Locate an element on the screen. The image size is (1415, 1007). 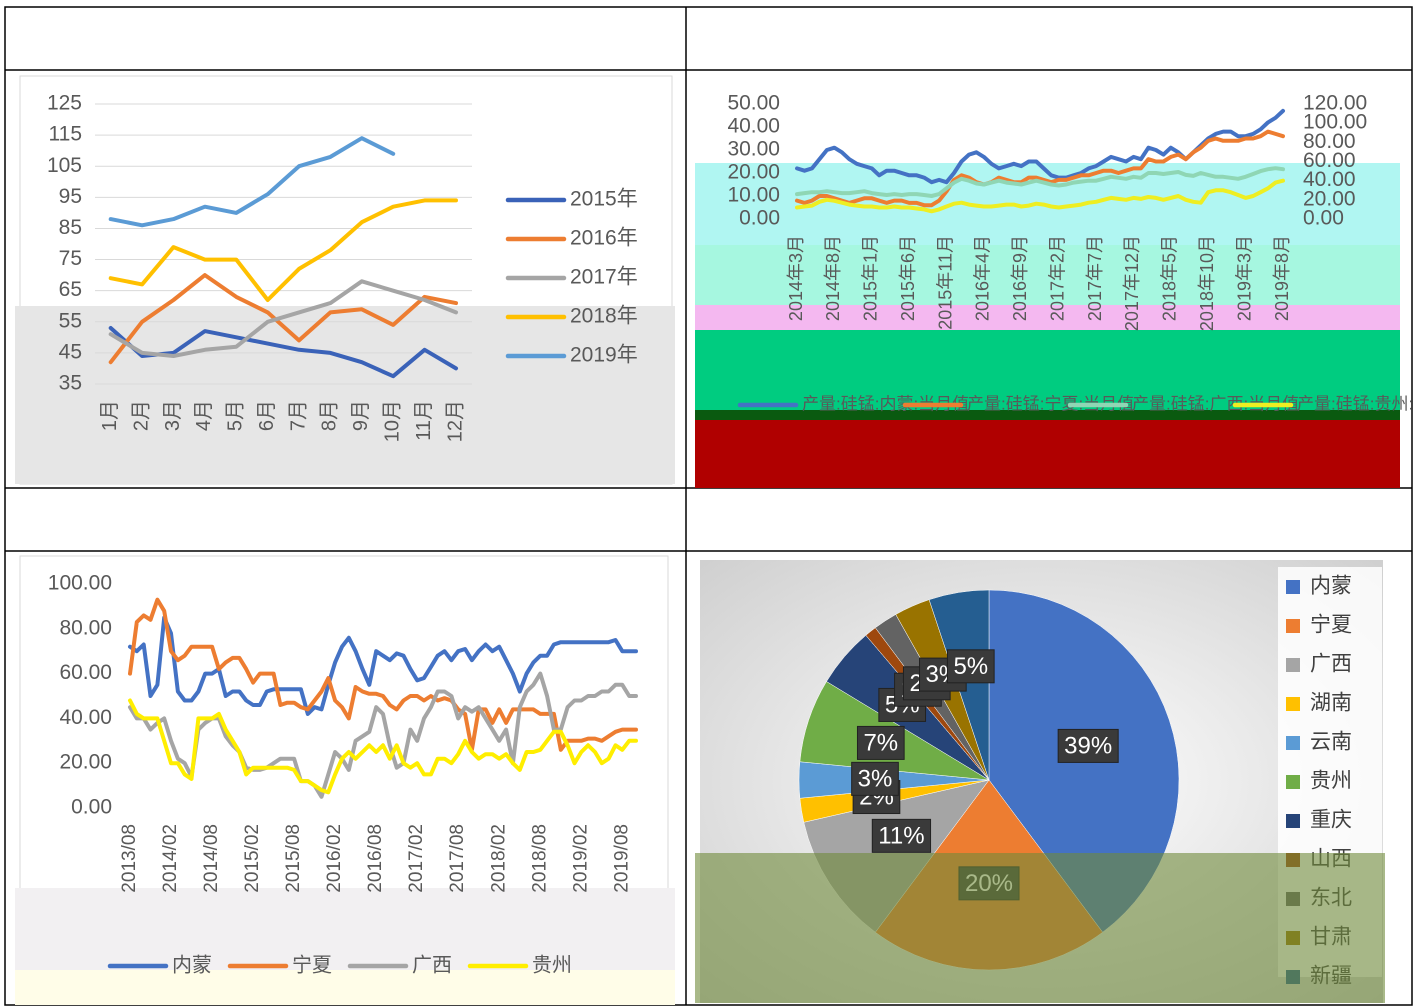
x-tick-label: 2018/08 is located at coordinates (539, 858).